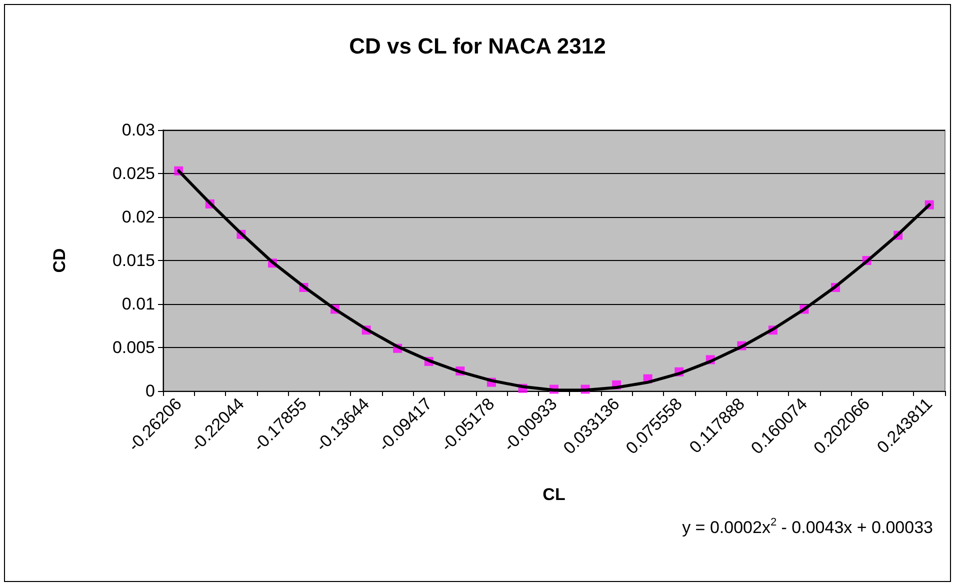 The width and height of the screenshot is (955, 586). Describe the element at coordinates (477, 46) in the screenshot. I see `chart-title: CD vs CL for NACA 2312` at that location.